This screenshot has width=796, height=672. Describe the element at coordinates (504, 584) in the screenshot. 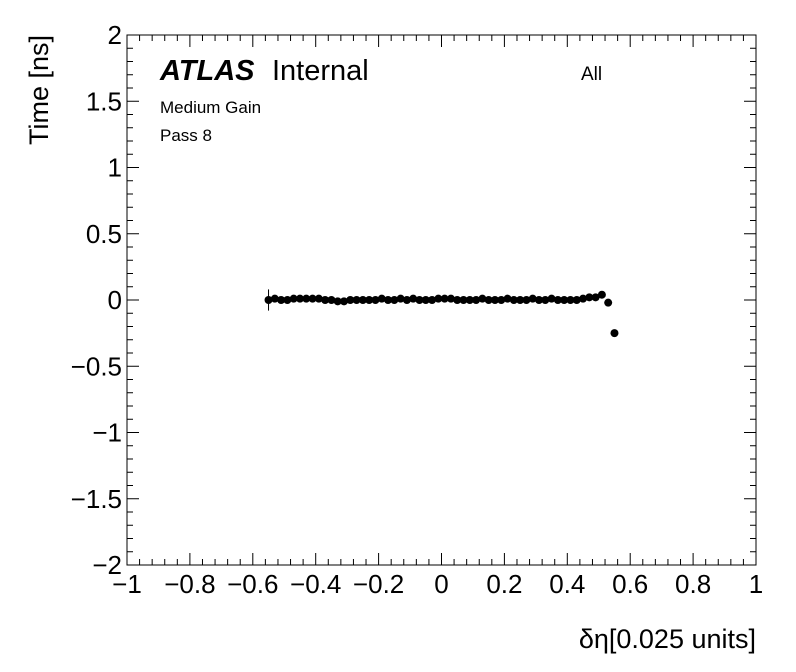

I see `x-tick-label: 0.2` at that location.